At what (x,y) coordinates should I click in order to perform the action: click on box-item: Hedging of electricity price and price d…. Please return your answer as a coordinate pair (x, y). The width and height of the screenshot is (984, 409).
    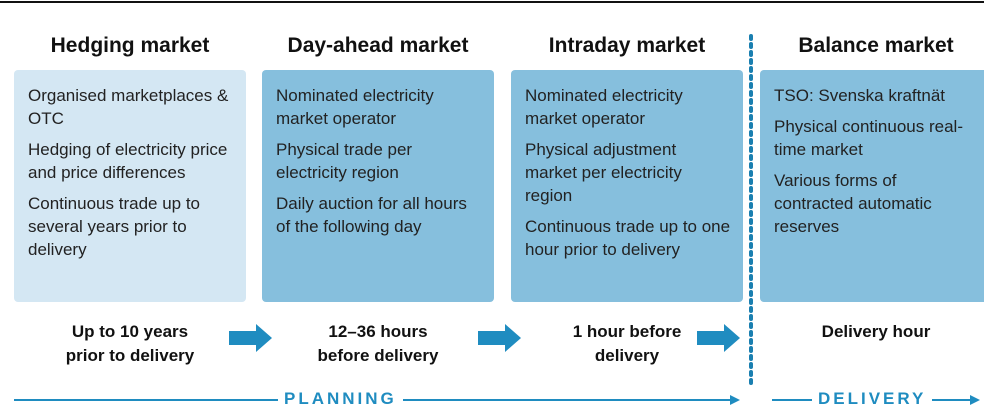
    Looking at the image, I should click on (128, 161).